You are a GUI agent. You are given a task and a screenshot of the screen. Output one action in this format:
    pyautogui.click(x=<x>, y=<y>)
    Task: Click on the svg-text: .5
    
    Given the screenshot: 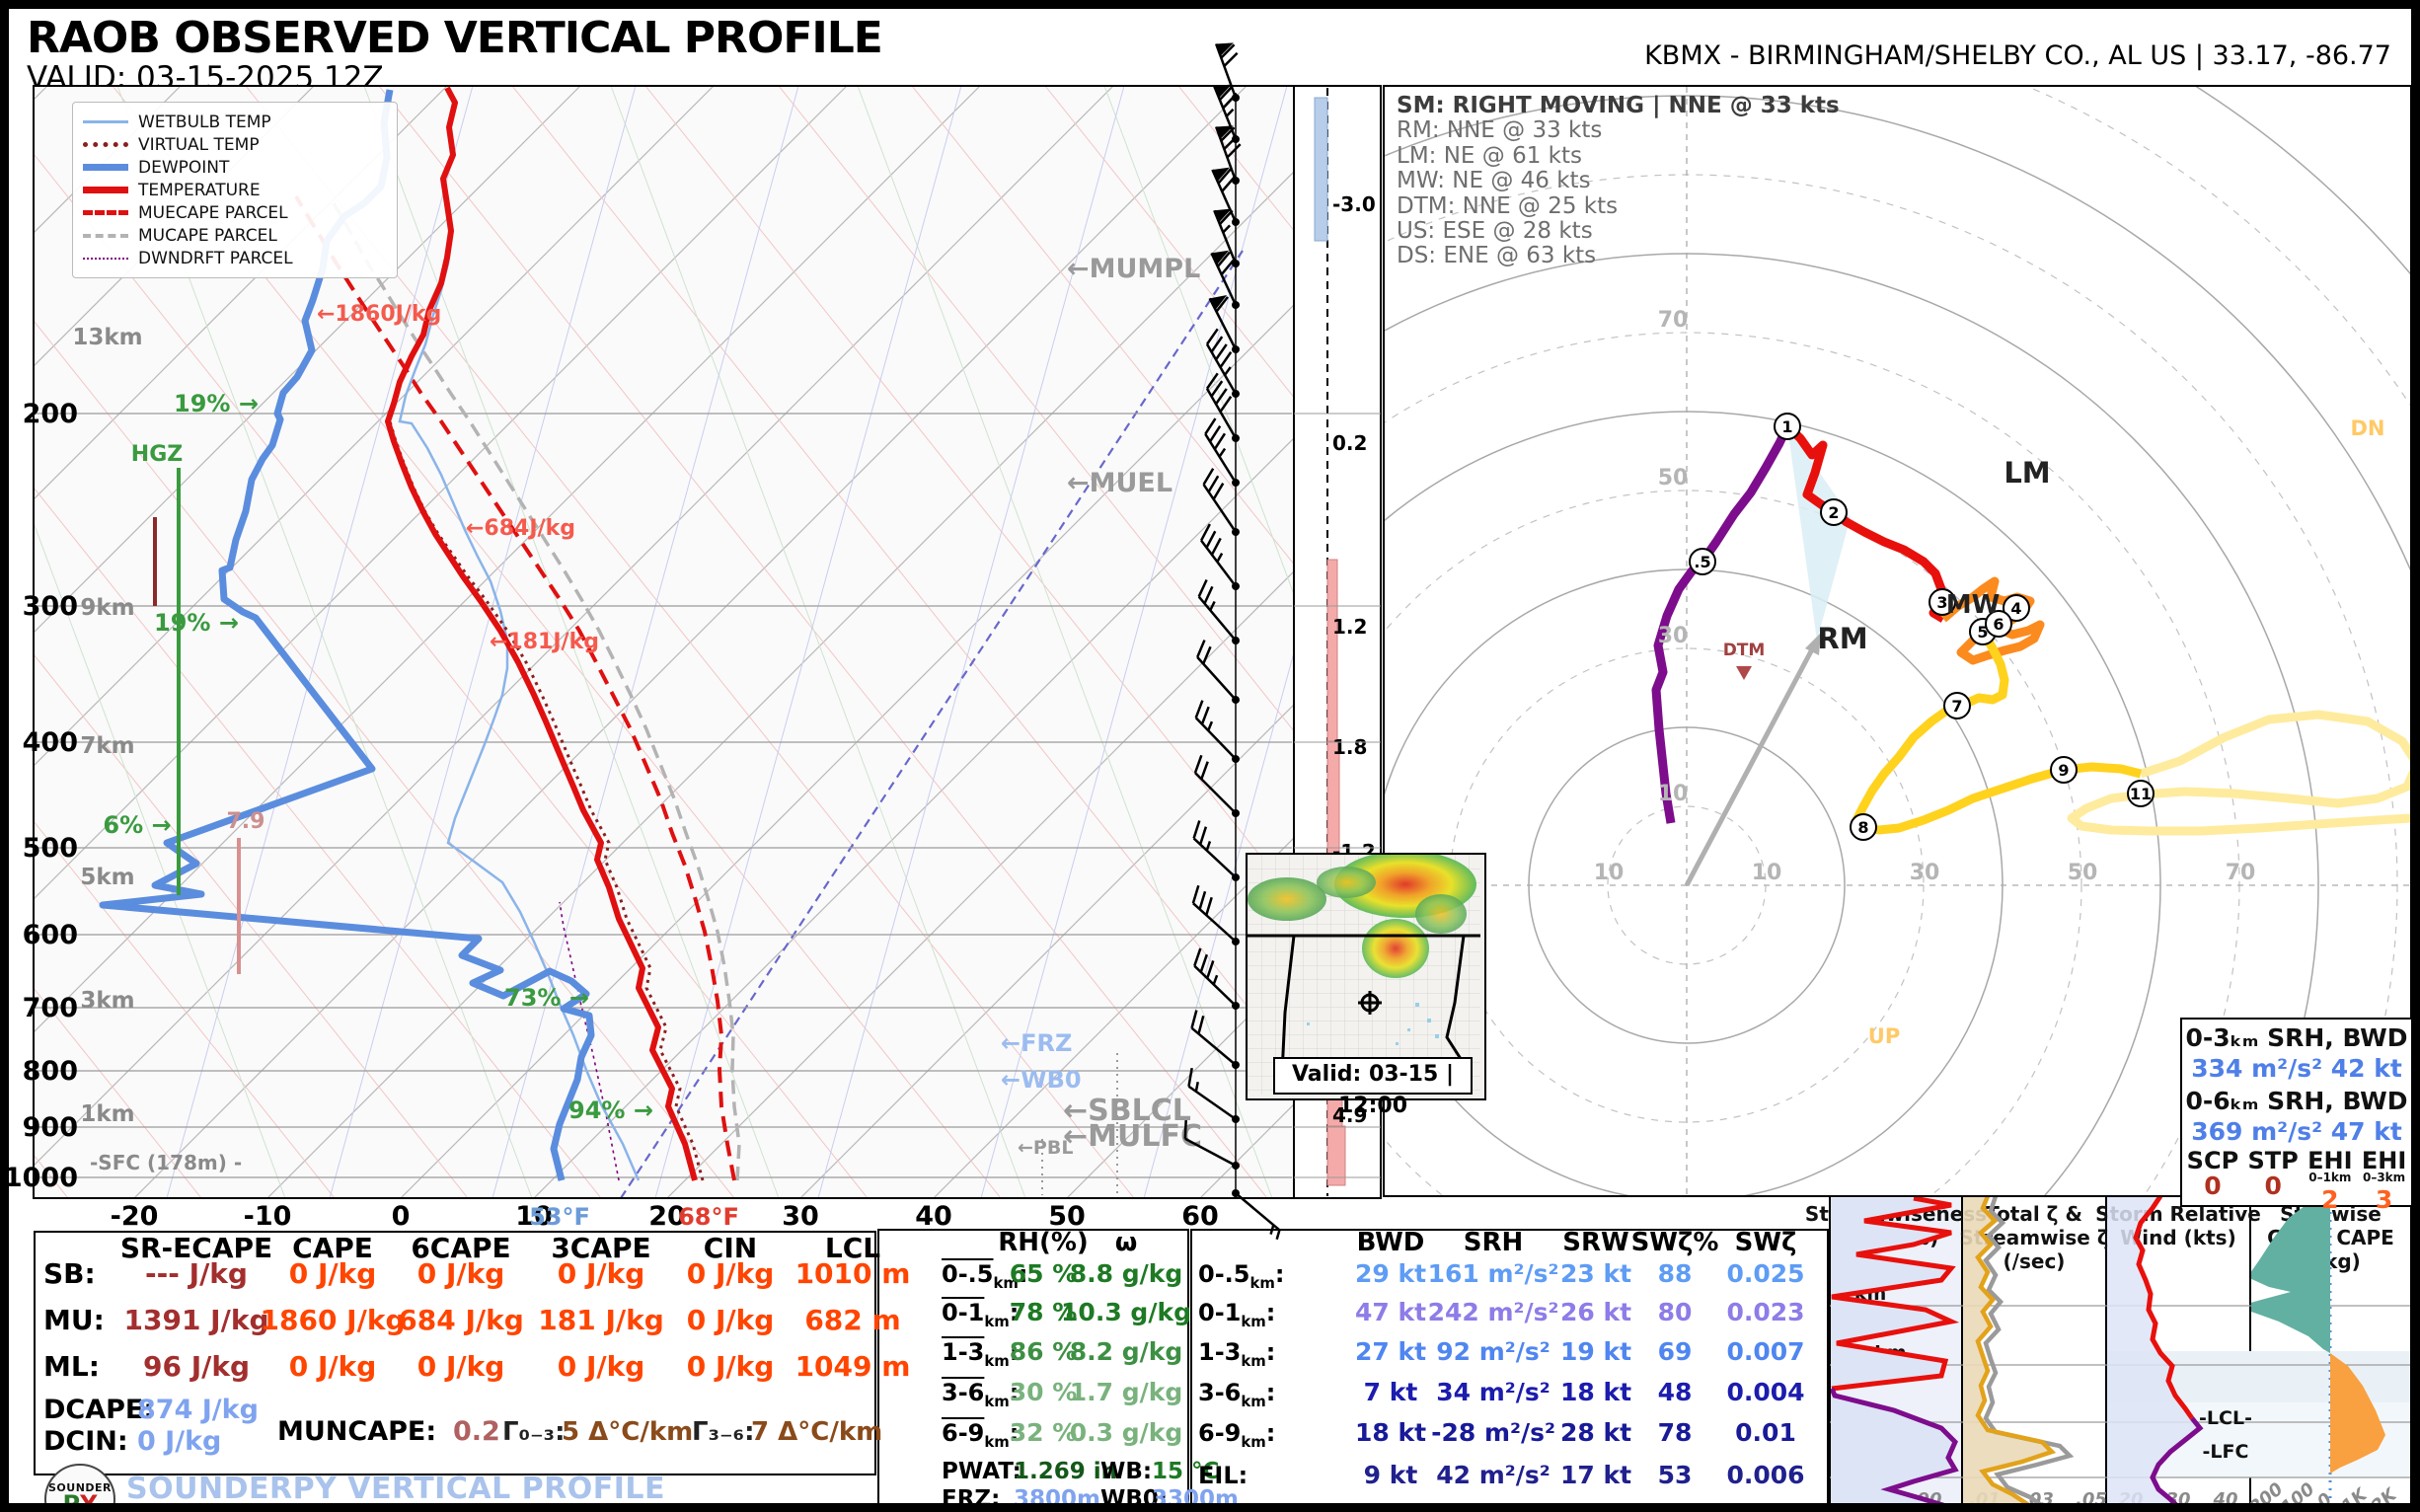 What is the action you would take?
    pyautogui.click(x=1702, y=562)
    